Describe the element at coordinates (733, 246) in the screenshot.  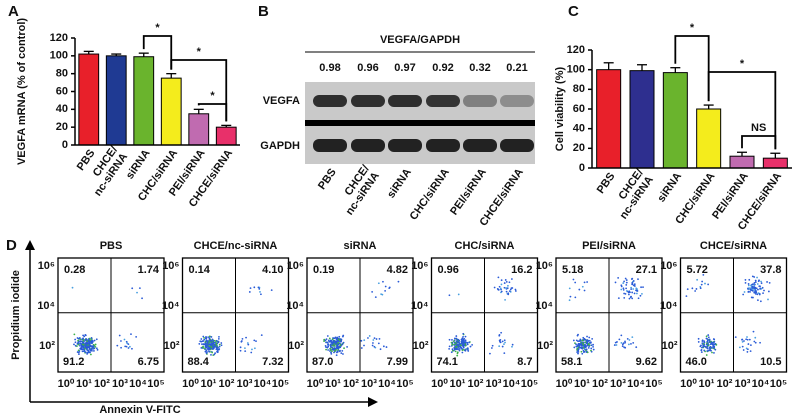
I see `plot-title: CHCE/siRNA` at that location.